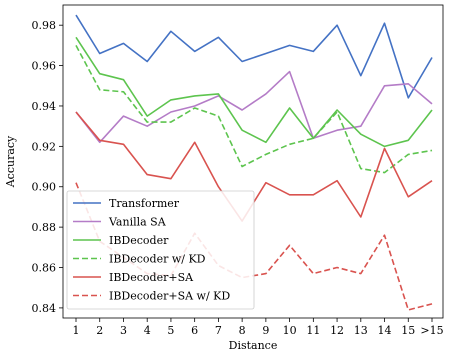 The image size is (450, 353). I want to click on y-tick-label: 0.98, so click(44, 25).